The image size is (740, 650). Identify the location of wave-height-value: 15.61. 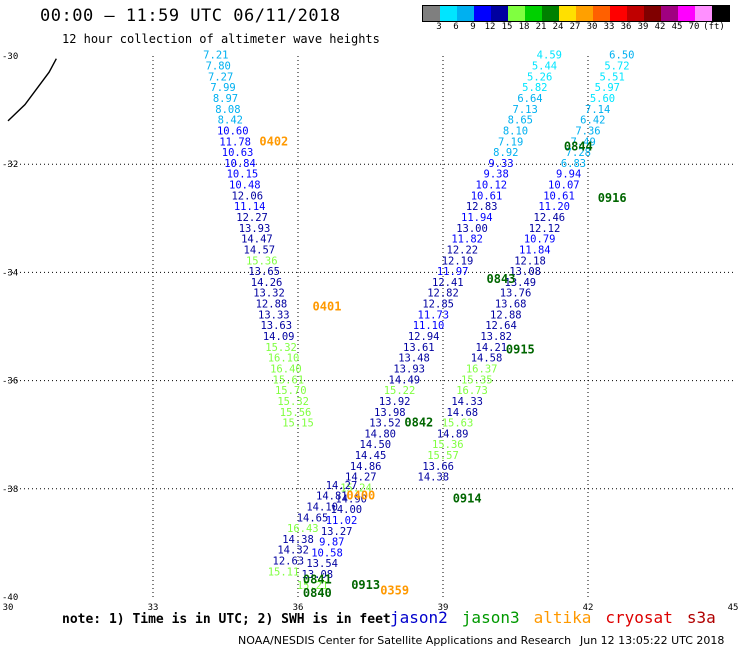
(289, 380).